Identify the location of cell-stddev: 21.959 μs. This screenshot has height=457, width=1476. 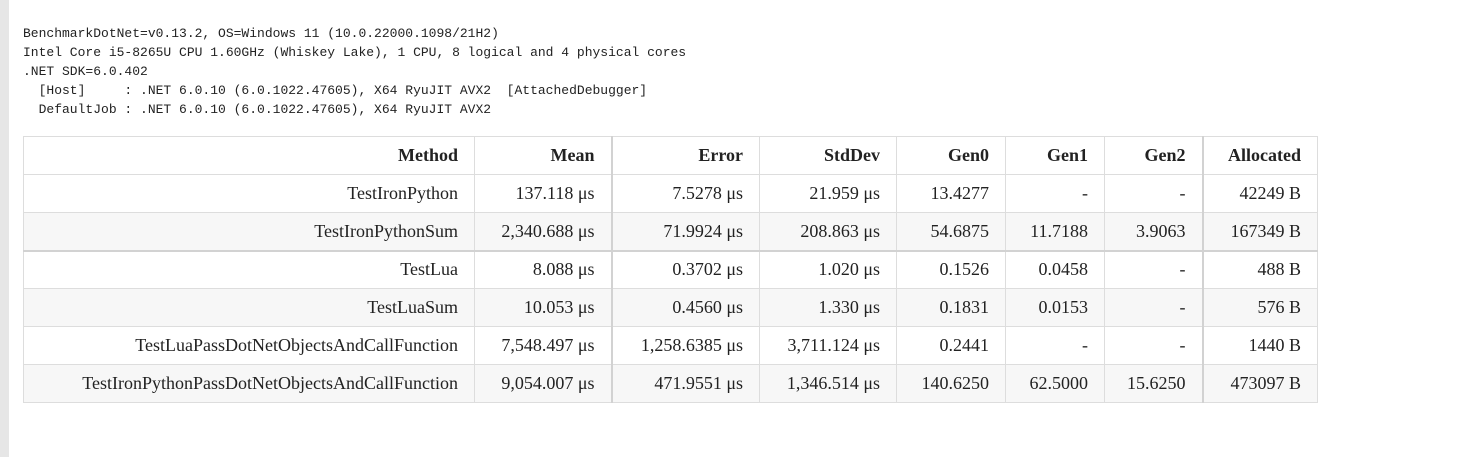
(828, 193).